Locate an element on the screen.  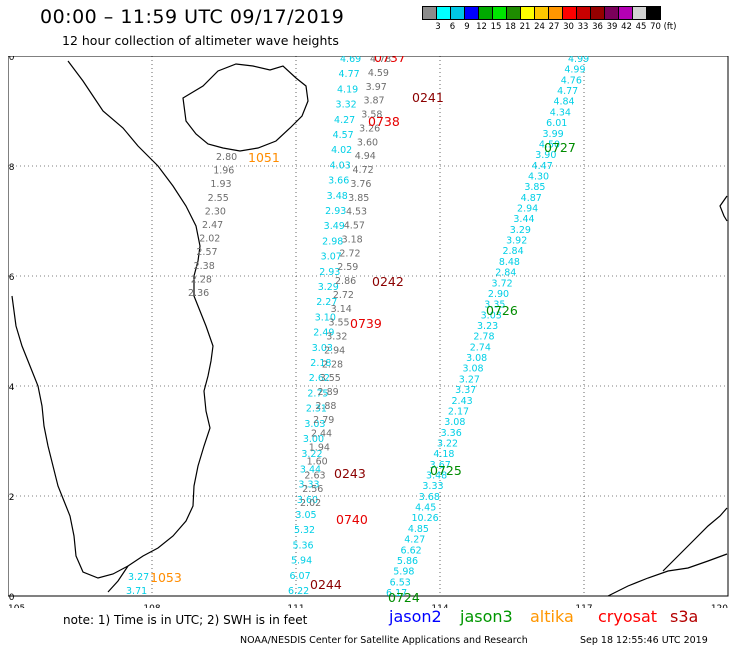
wave-height-value: 3.18 is located at coordinates (352, 239).